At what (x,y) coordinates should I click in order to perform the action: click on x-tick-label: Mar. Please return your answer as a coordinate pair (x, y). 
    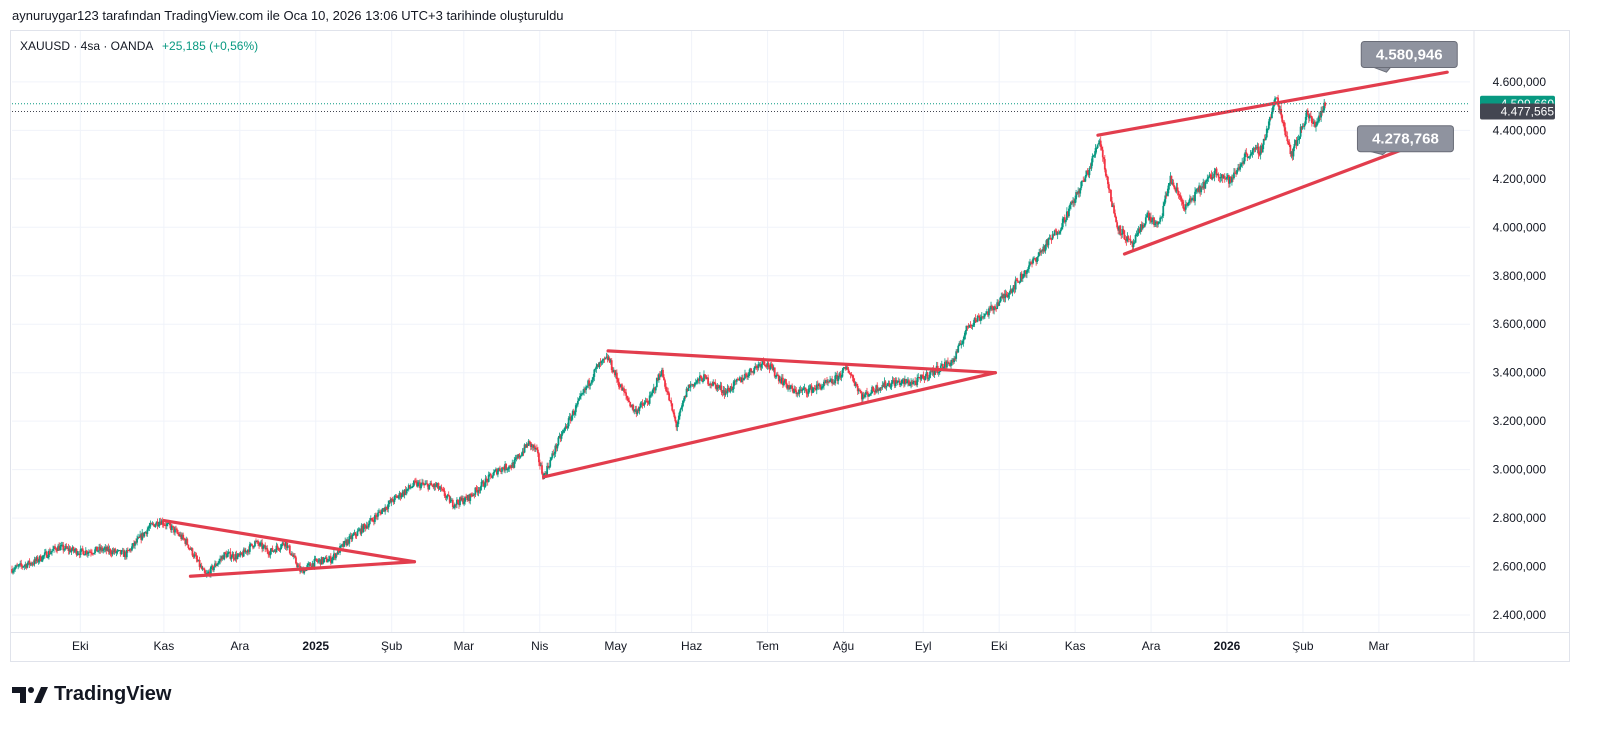
    Looking at the image, I should click on (463, 646).